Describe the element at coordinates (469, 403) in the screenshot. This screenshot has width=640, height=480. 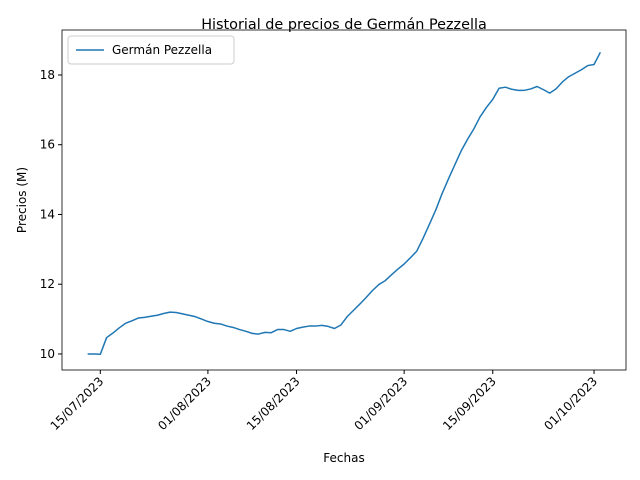
I see `x-tick-label: 15/09/2023` at that location.